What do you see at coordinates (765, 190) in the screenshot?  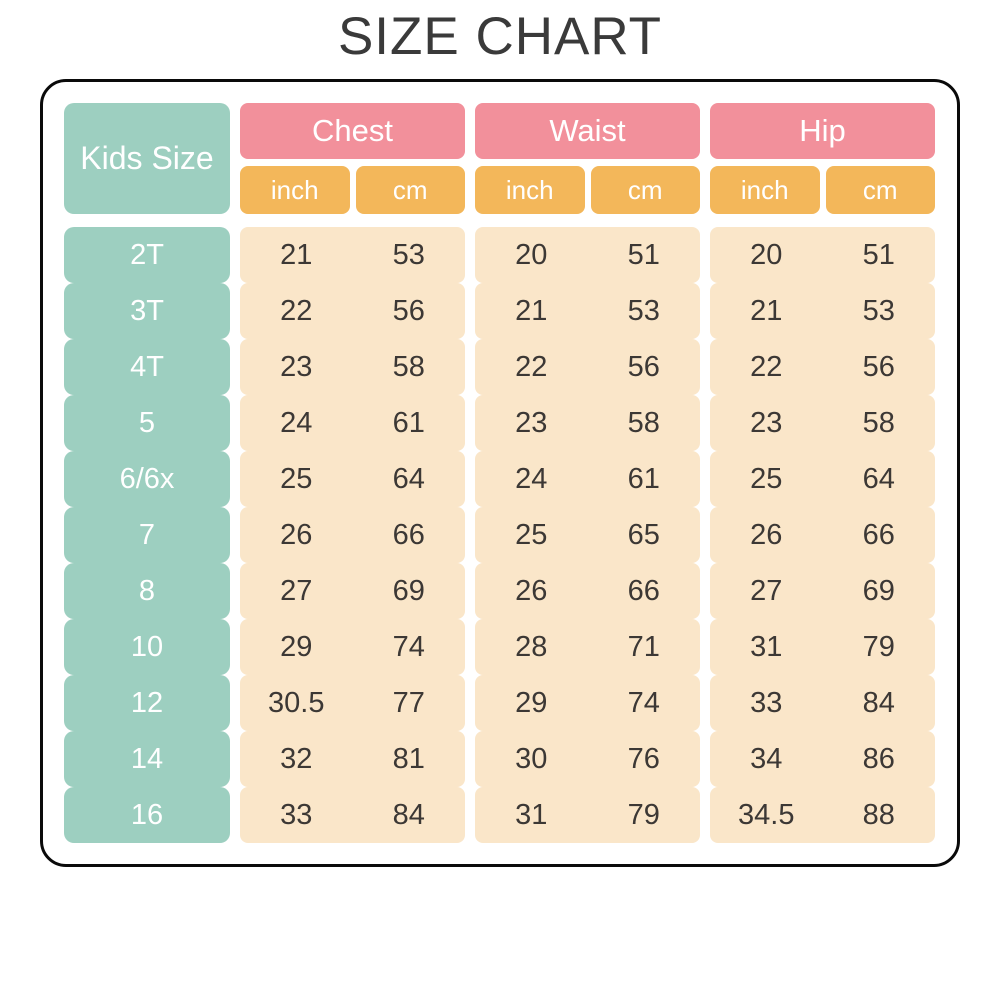 I see `hip-inch-header-cell: inch` at bounding box center [765, 190].